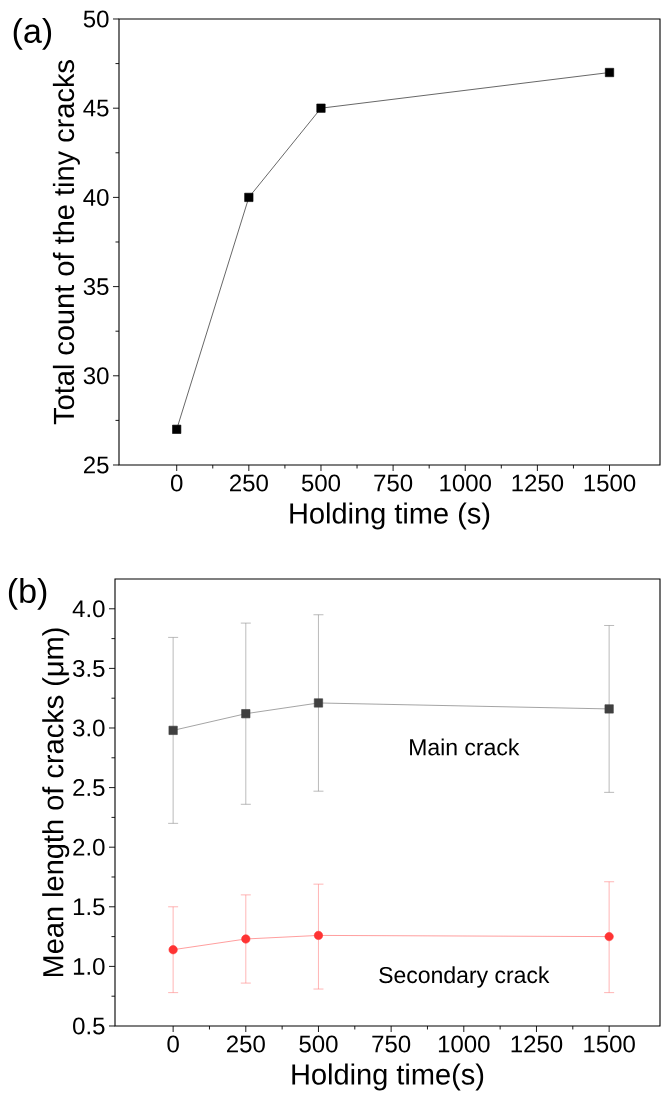 The image size is (662, 1111). What do you see at coordinates (96, 465) in the screenshot?
I see `y-tick-label: 25` at bounding box center [96, 465].